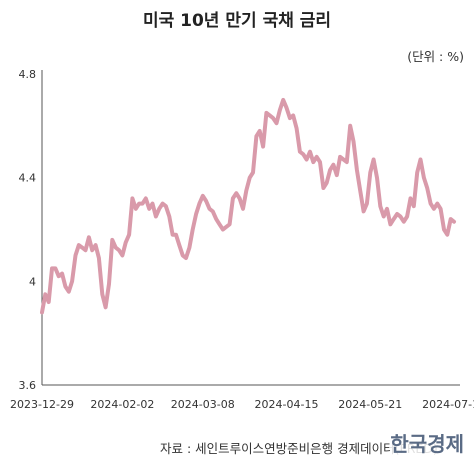 This screenshot has height=474, width=474. I want to click on x-tick-label: 2024-03-08, so click(203, 404).